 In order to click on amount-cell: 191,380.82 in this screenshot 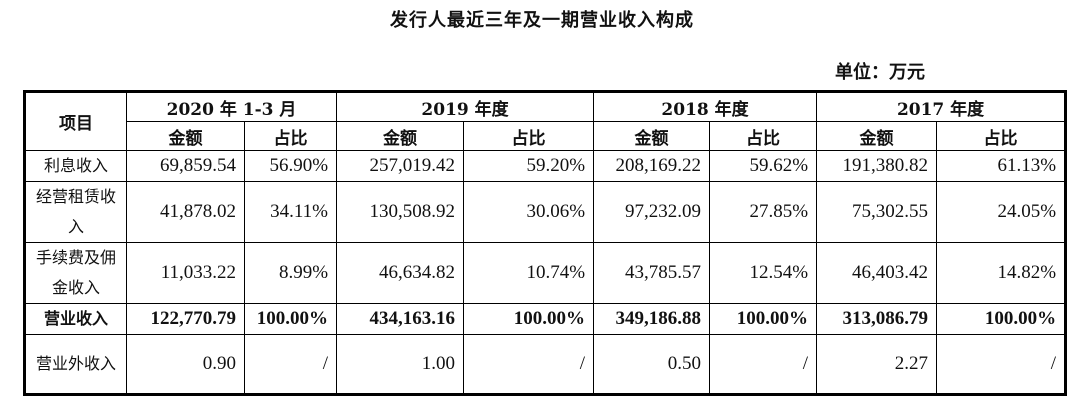, I will do `click(877, 166)`.